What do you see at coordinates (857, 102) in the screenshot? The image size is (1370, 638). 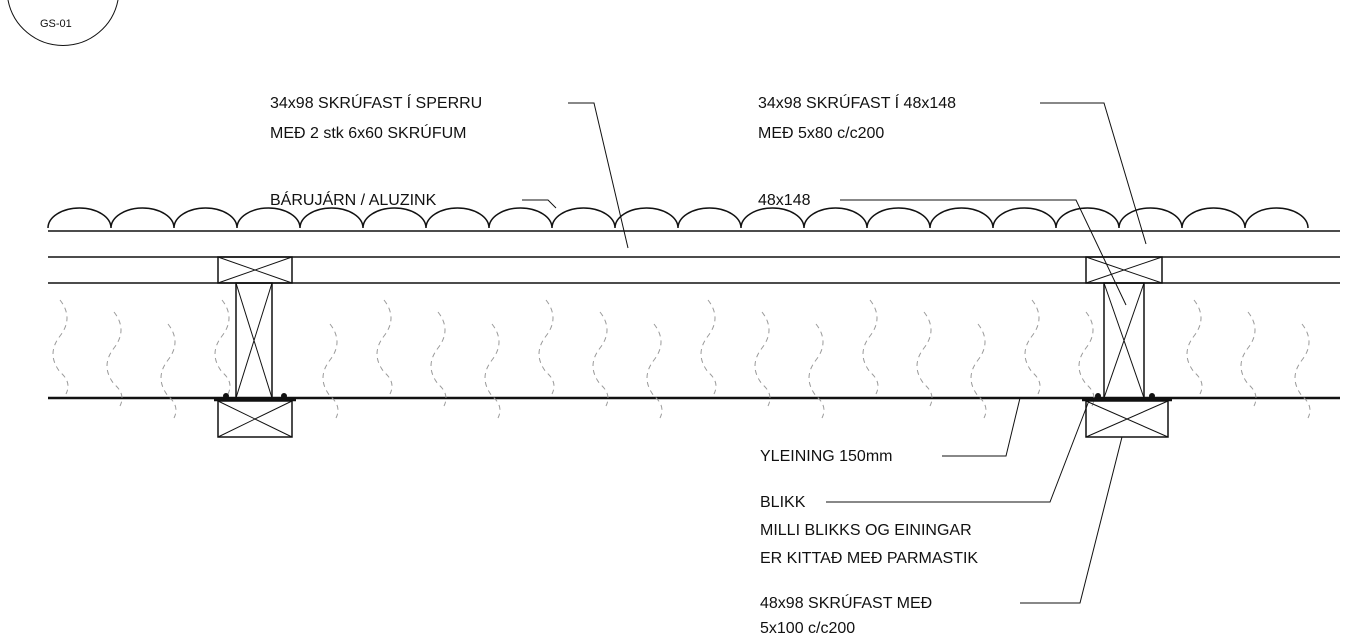 I see `label-batten-joist-line1: 34x98 SKRÚFAST Í 48x148` at bounding box center [857, 102].